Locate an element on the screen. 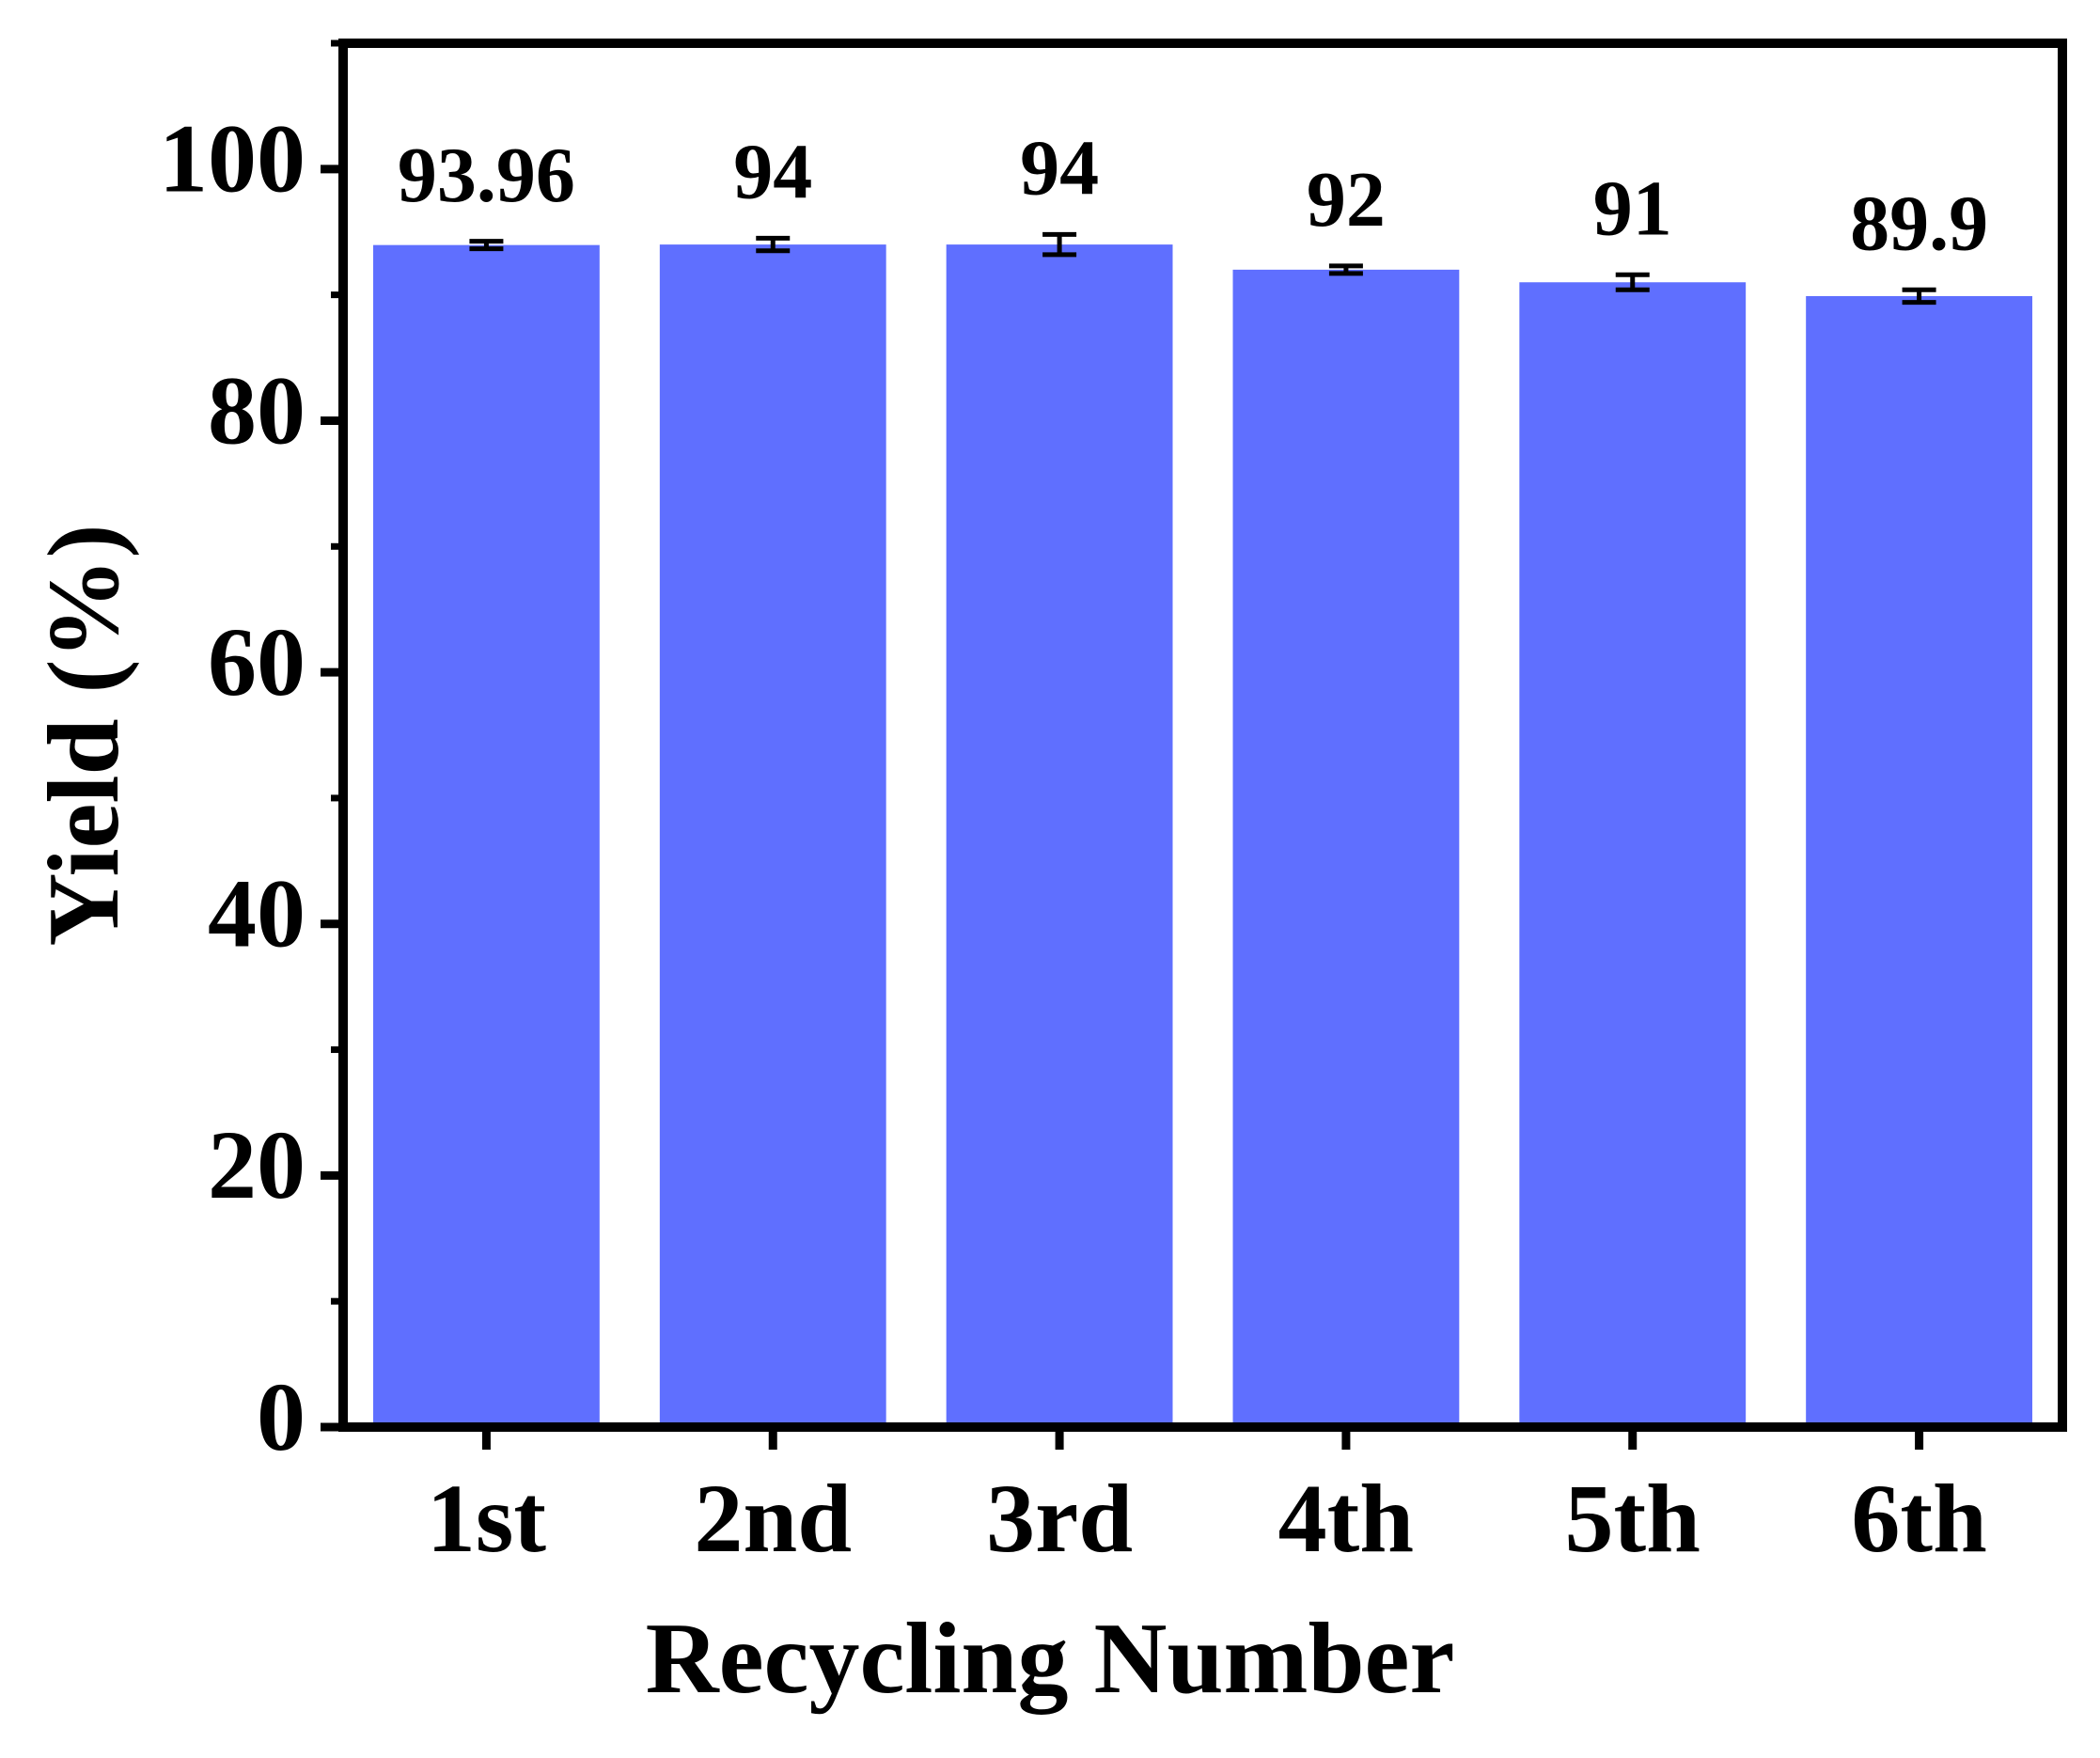  value-label: 91 is located at coordinates (1632, 209).